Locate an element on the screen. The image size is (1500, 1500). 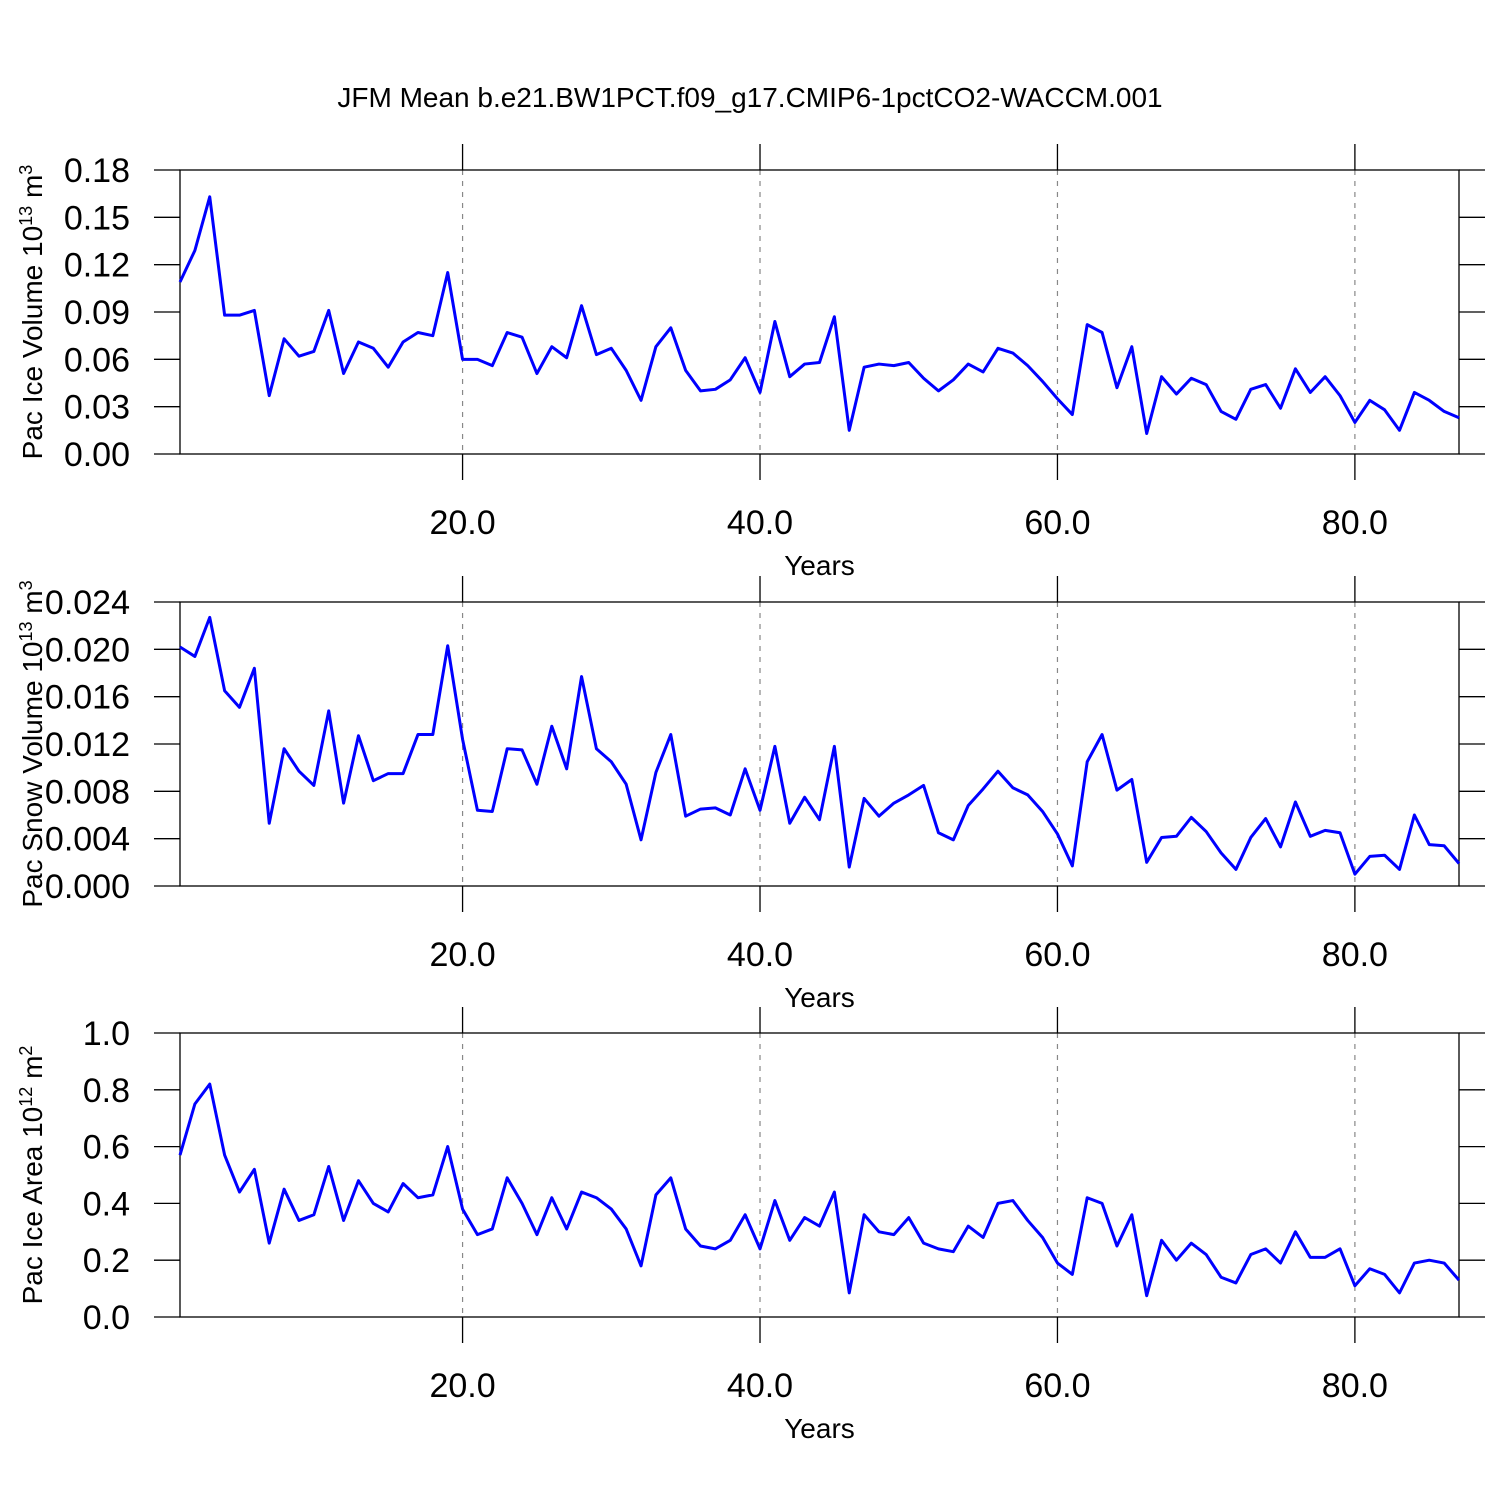
y-axis-title: Pac Ice Volume 1013 m3 is located at coordinates (32, 312).